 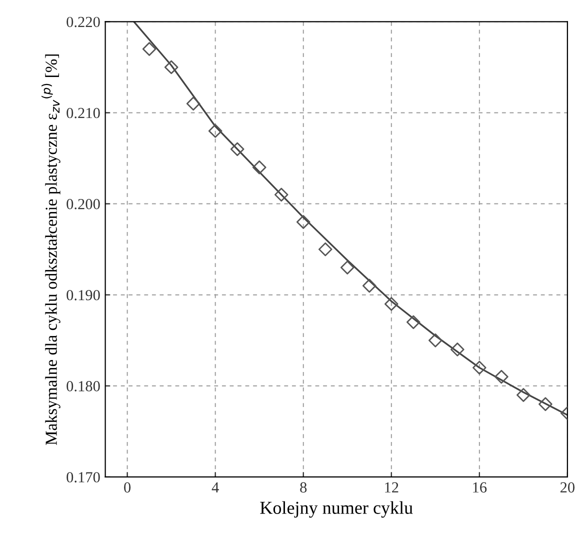 What do you see at coordinates (303, 487) in the screenshot?
I see `x-tick-label: 8` at bounding box center [303, 487].